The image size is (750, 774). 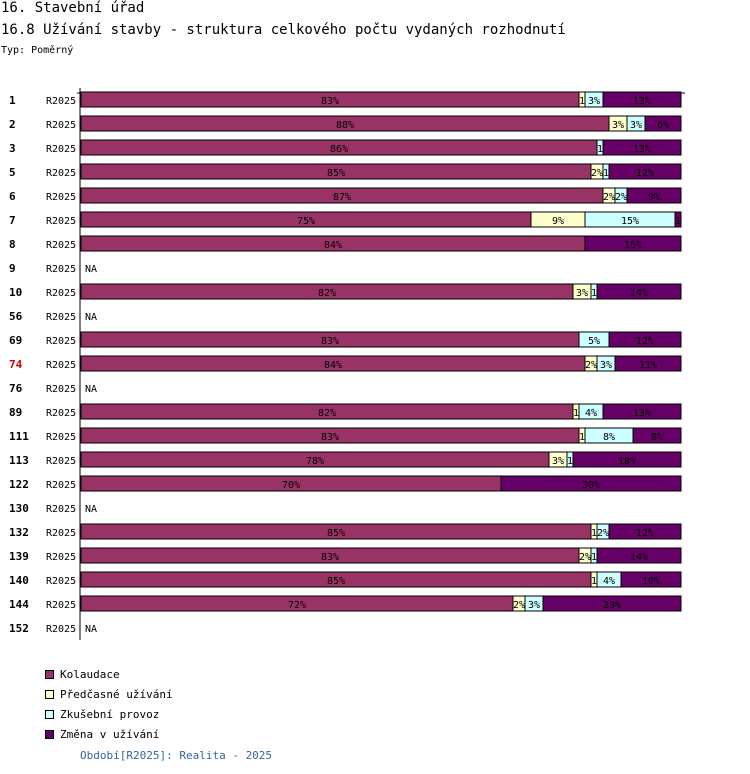 What do you see at coordinates (19, 508) in the screenshot?
I see `row-label: 130` at bounding box center [19, 508].